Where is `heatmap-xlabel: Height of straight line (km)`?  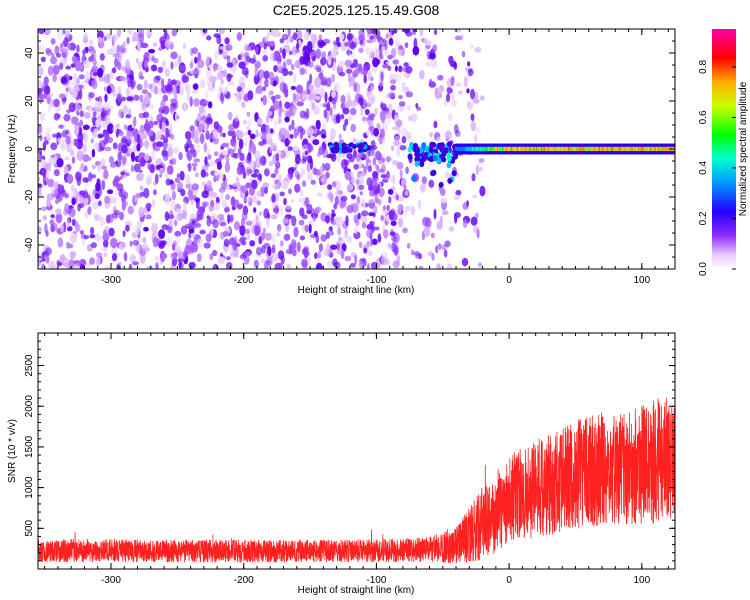
heatmap-xlabel: Height of straight line (km) is located at coordinates (356, 290).